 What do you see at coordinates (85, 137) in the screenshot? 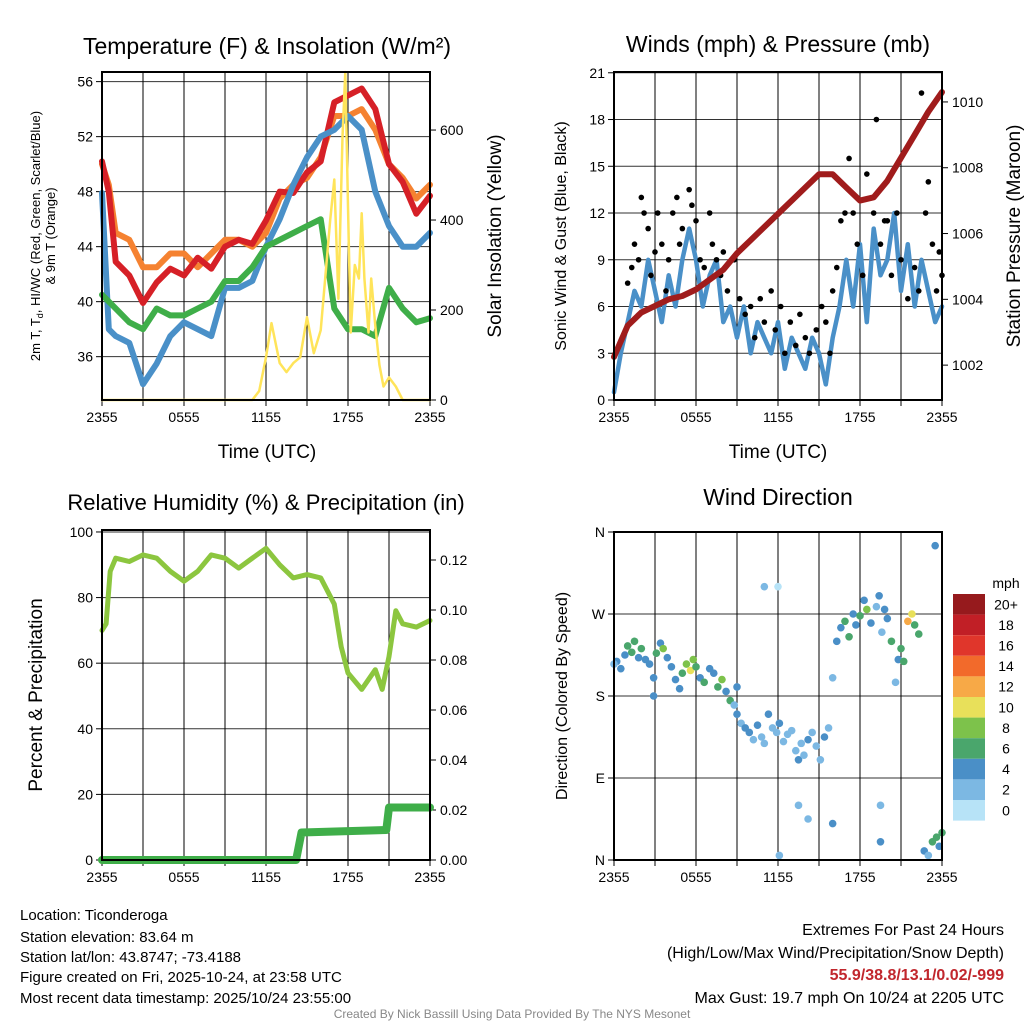
I see `y-tick-label: 52` at bounding box center [85, 137].